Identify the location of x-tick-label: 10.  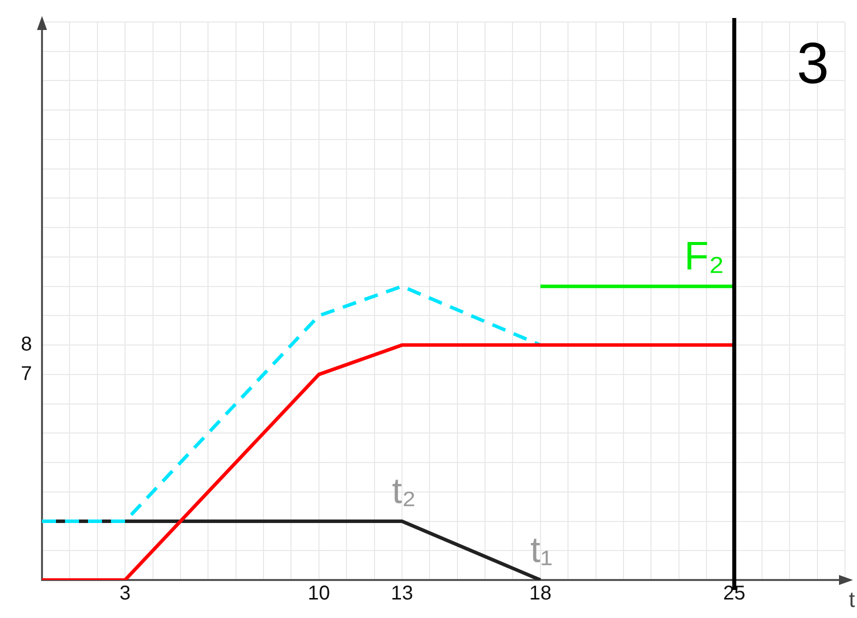
(319, 593).